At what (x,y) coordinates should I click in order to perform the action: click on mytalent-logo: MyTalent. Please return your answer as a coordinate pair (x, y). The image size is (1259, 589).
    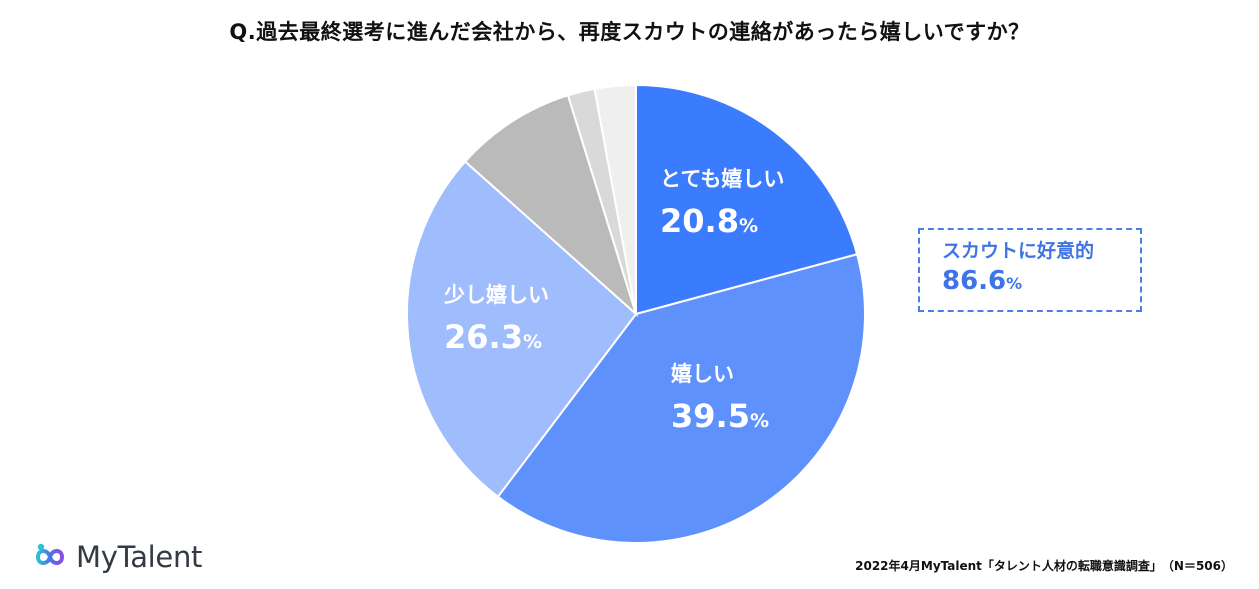
    Looking at the image, I should click on (116, 557).